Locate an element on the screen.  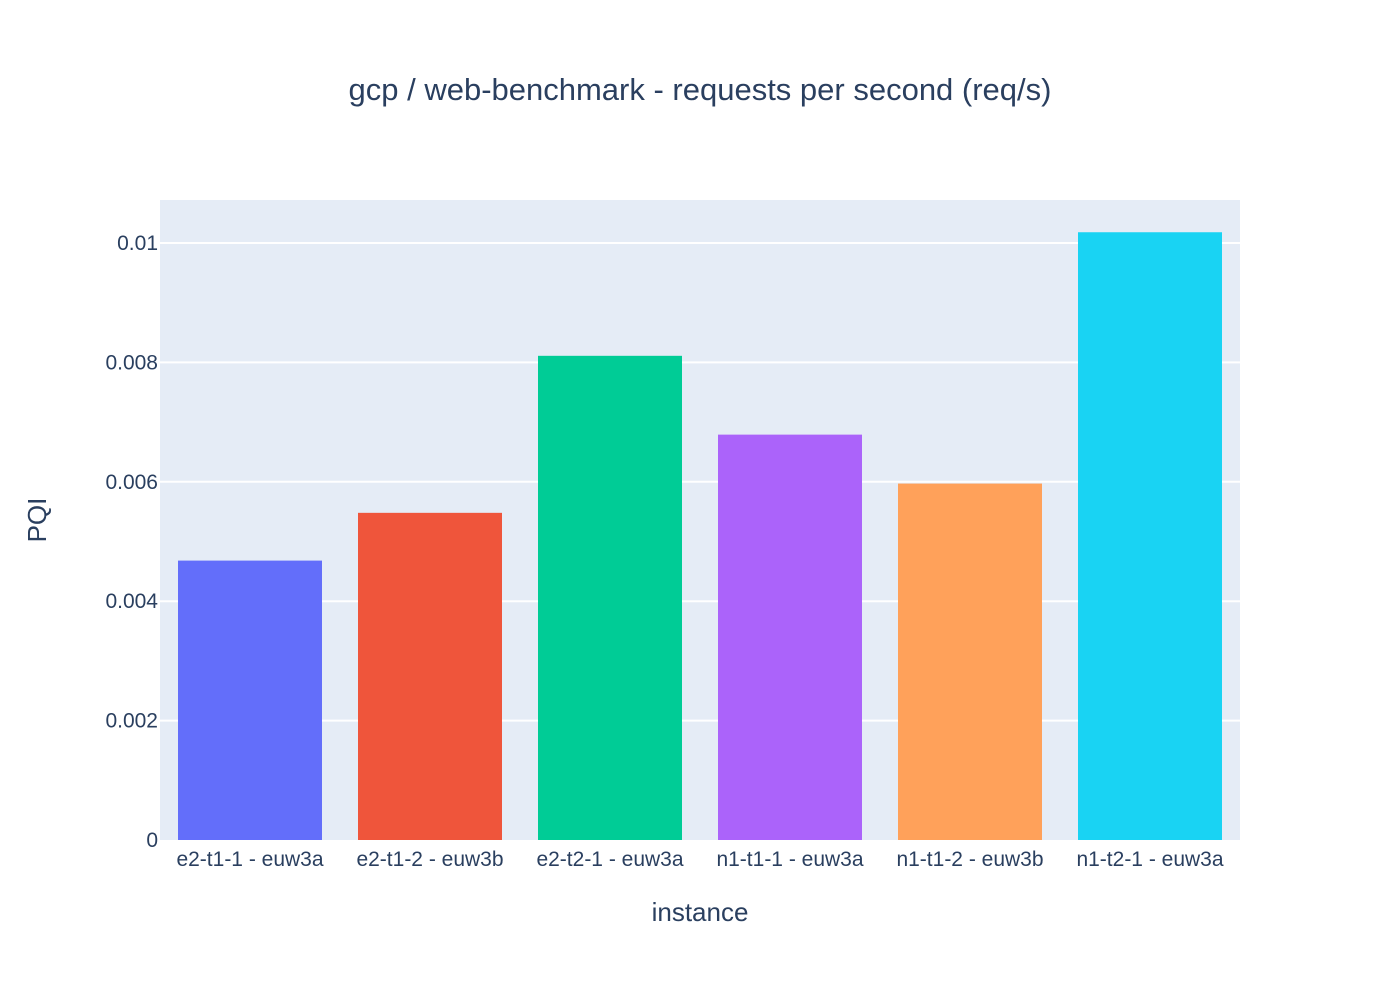
x-tick-label: e2-t1-1 - euw3a is located at coordinates (249, 859).